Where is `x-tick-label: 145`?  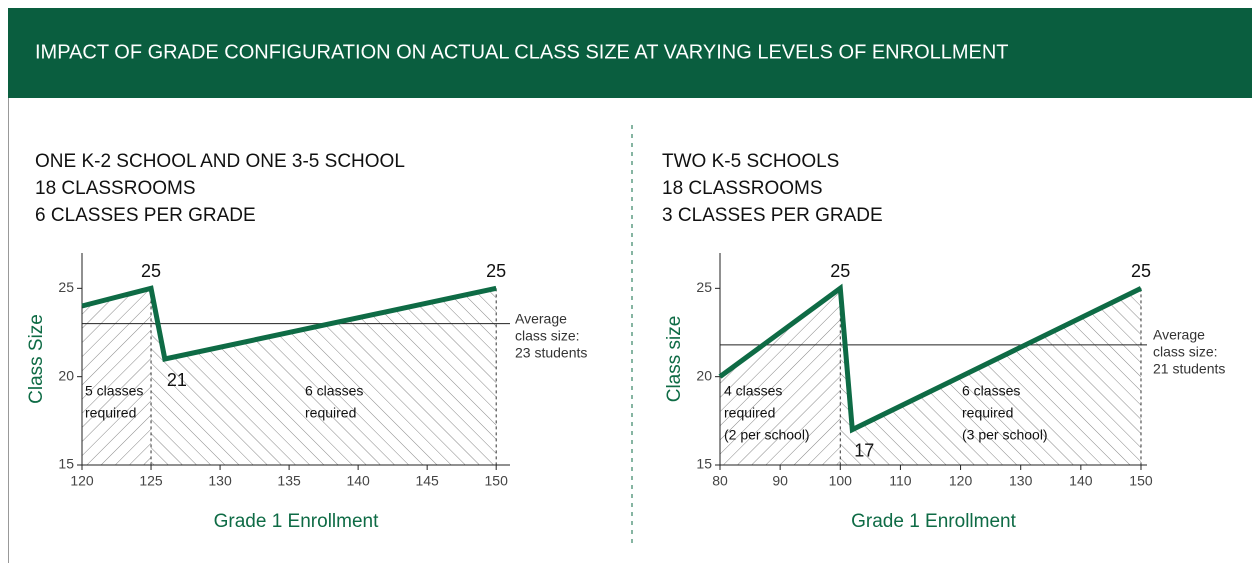 x-tick-label: 145 is located at coordinates (427, 481).